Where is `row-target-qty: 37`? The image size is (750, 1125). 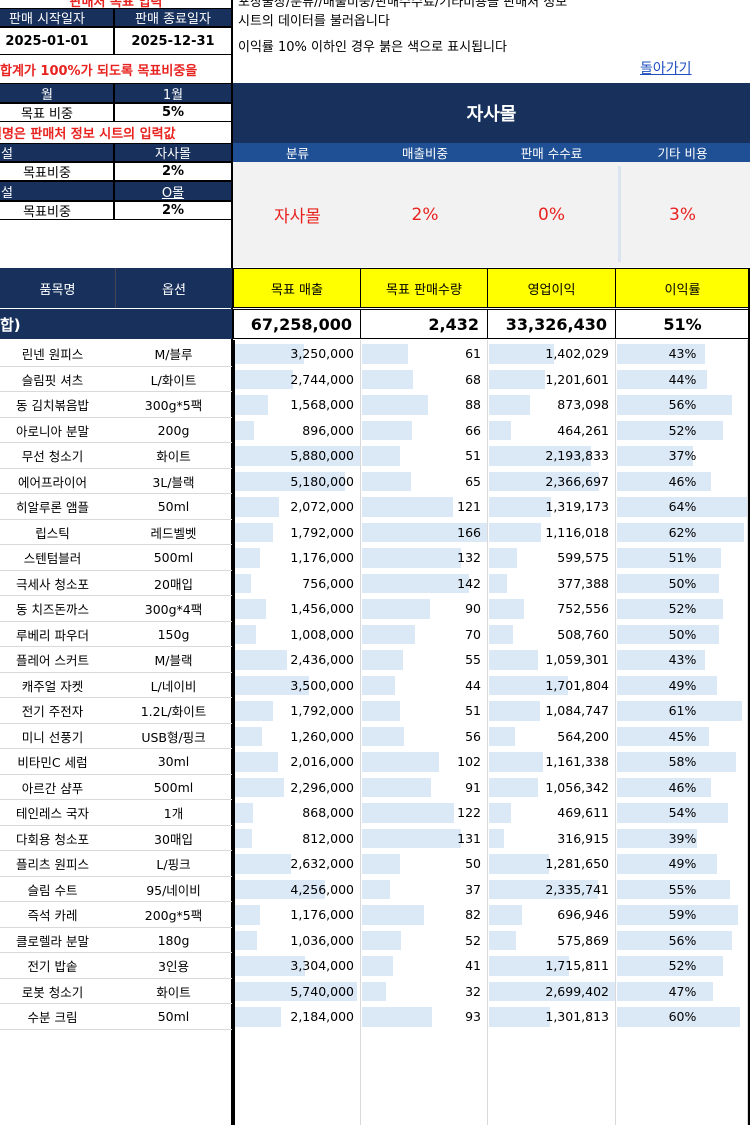 row-target-qty: 37 is located at coordinates (424, 890).